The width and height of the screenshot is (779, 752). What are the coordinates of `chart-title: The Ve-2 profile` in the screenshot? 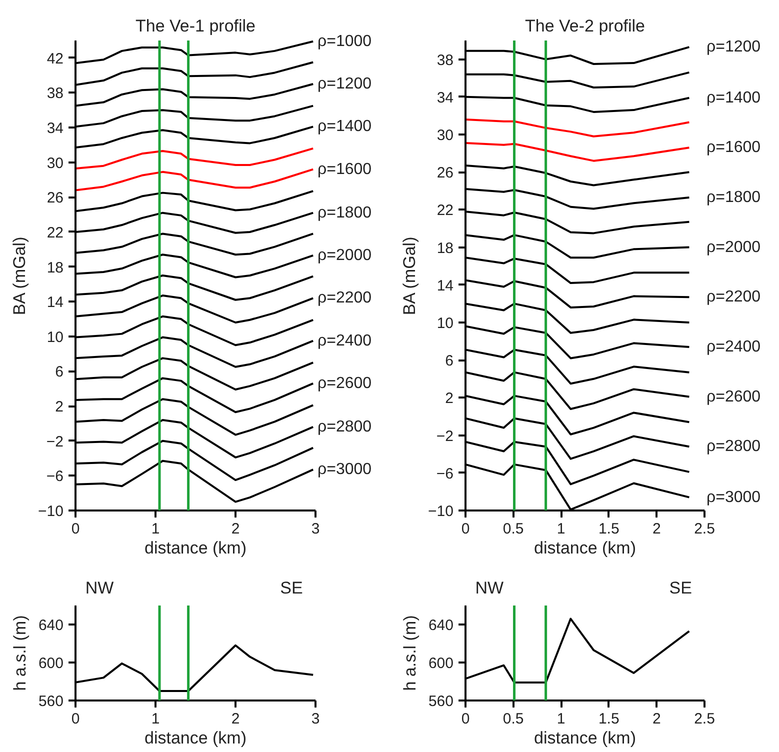 It's located at (585, 26).